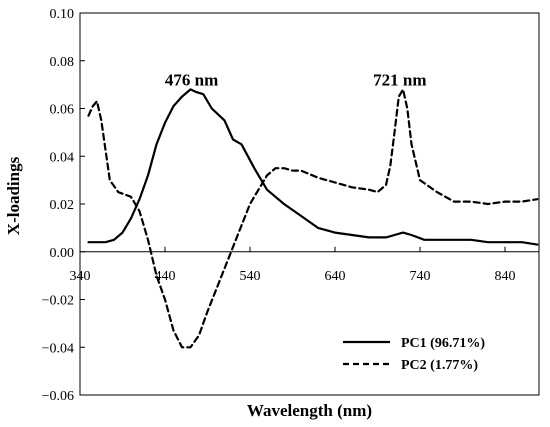 The width and height of the screenshot is (550, 427). I want to click on y-tick-label: 0.02, so click(62, 205).